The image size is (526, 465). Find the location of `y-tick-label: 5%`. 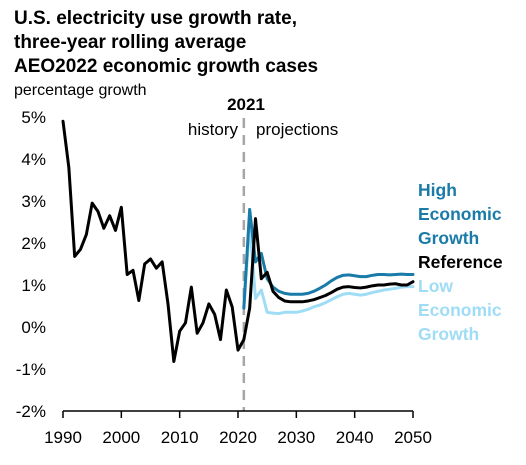

y-tick-label: 5% is located at coordinates (33, 117).